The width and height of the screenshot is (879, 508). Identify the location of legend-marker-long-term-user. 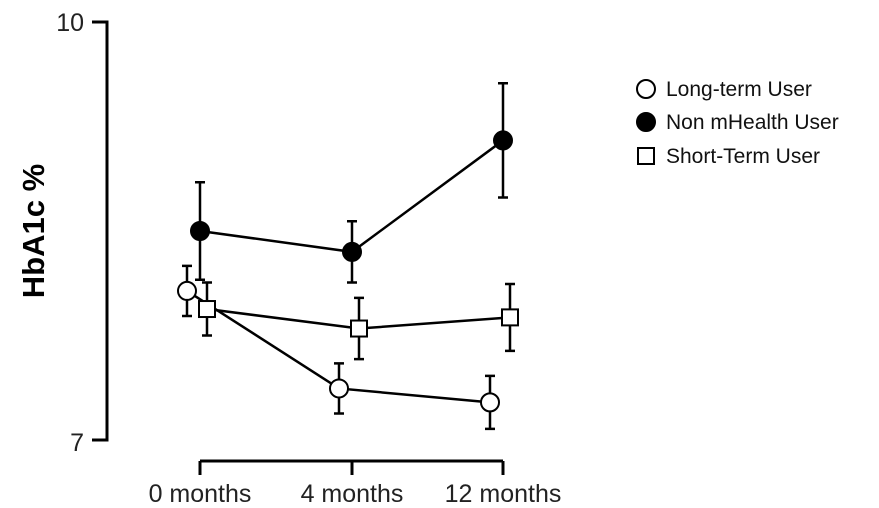
(646, 89).